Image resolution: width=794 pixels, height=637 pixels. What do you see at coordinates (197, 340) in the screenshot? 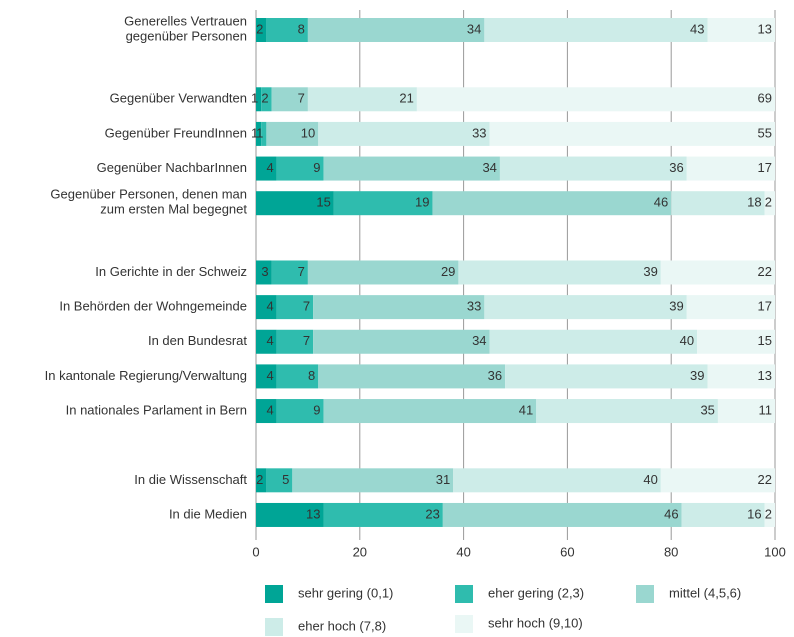
I see `category-label: In den Bundesrat` at bounding box center [197, 340].